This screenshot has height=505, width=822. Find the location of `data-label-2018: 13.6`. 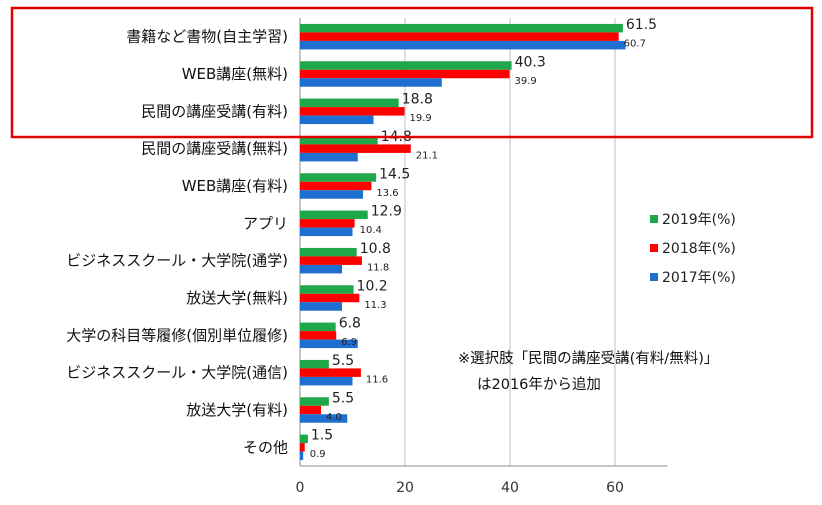

data-label-2018: 13.6 is located at coordinates (387, 193).